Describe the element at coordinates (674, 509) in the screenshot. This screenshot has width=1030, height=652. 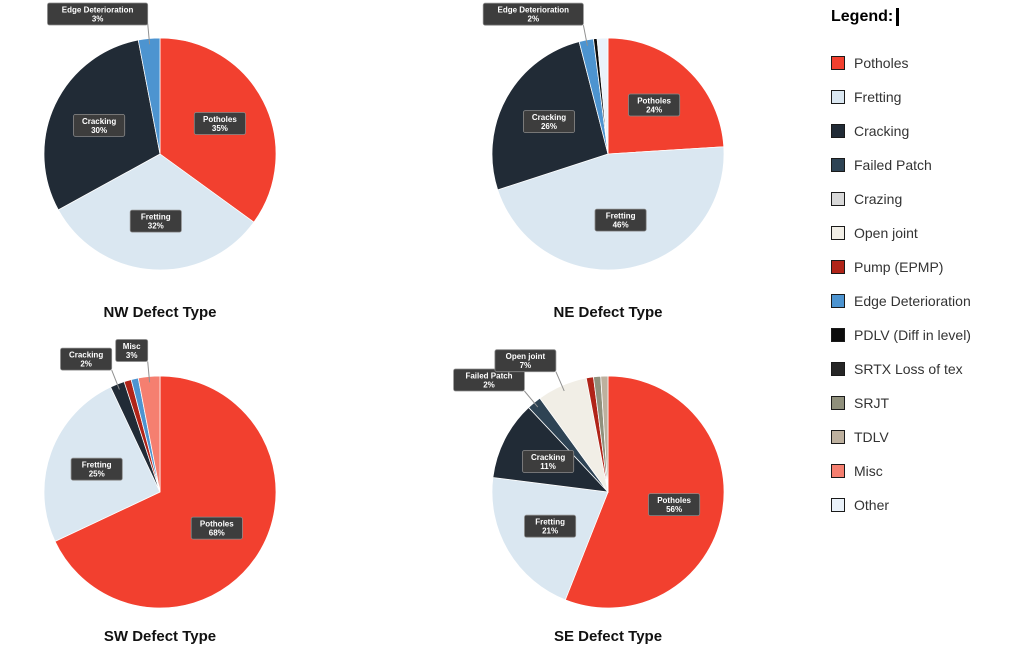
I see `svg-text: 56%` at that location.